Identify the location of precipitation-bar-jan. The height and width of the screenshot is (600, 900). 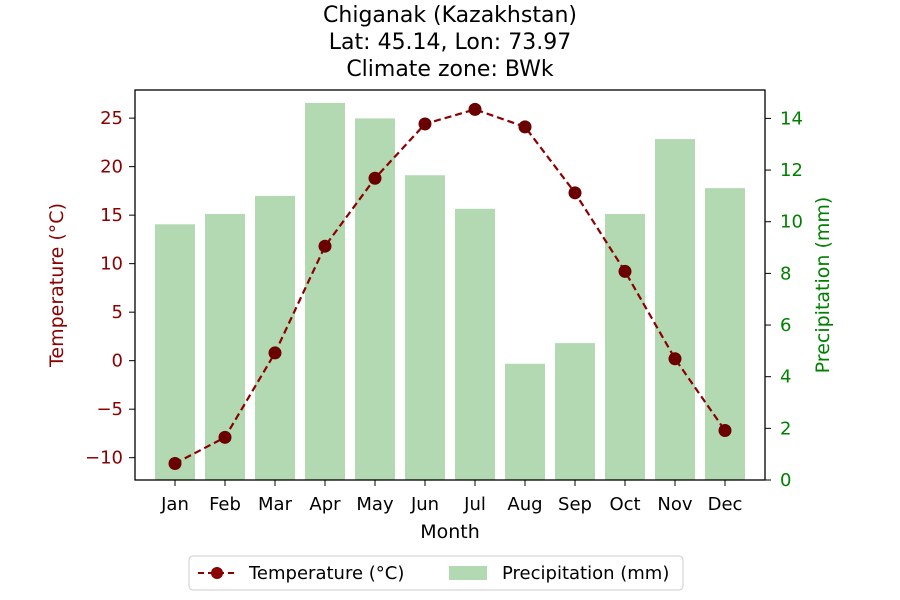
(175, 352).